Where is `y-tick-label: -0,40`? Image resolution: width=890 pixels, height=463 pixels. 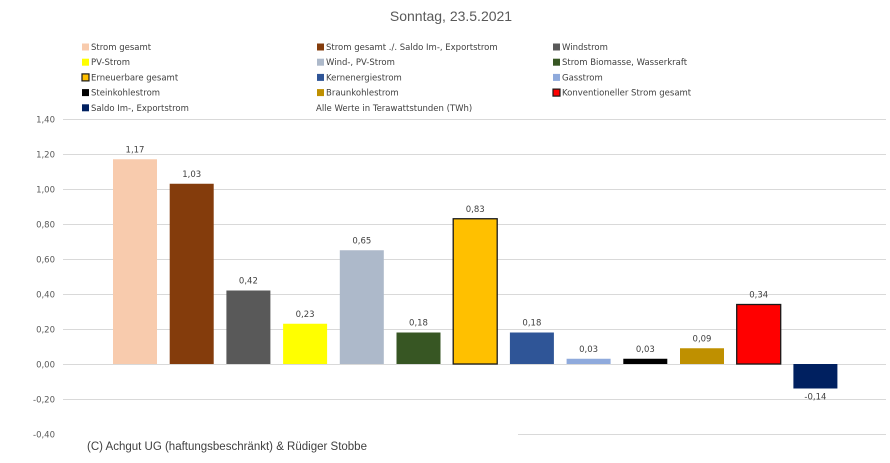 y-tick-label: -0,40 is located at coordinates (44, 436).